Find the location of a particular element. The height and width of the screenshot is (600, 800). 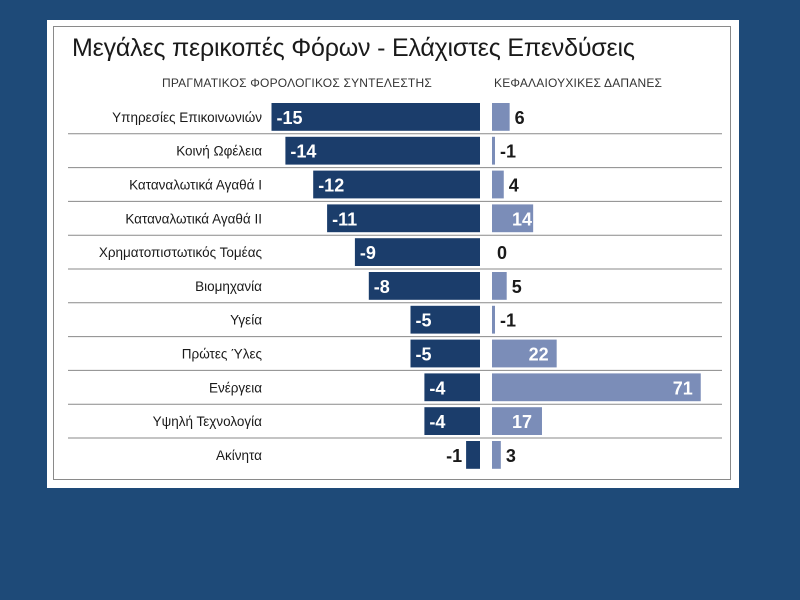

capex-value-label: 6 is located at coordinates (520, 118).